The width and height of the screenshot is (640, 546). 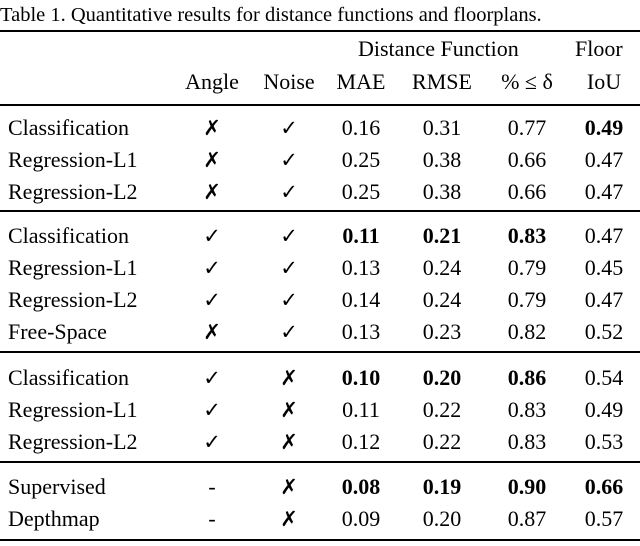 What do you see at coordinates (527, 377) in the screenshot?
I see `cell-pct: 0.86` at bounding box center [527, 377].